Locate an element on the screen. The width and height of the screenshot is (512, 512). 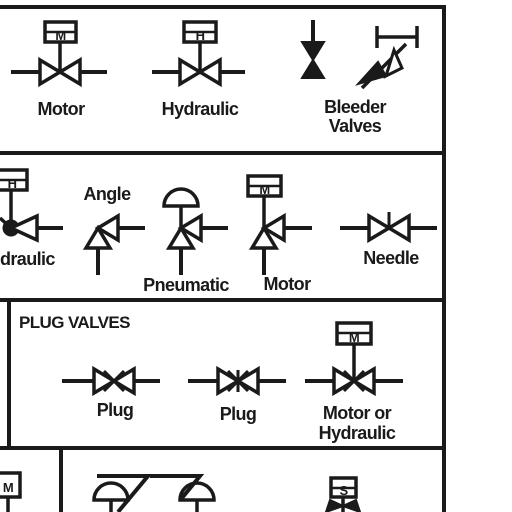
angle-valve is located at coordinates (113, 243).